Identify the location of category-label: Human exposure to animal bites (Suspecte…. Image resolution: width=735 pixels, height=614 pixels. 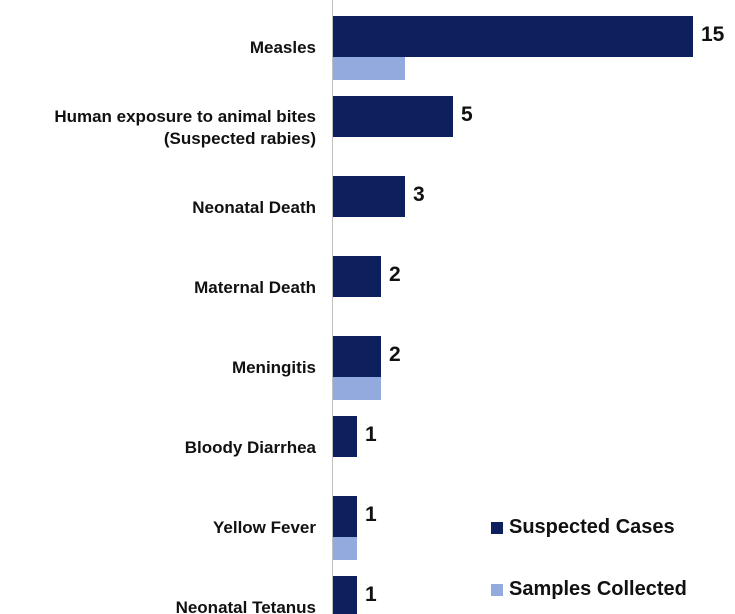
(185, 127).